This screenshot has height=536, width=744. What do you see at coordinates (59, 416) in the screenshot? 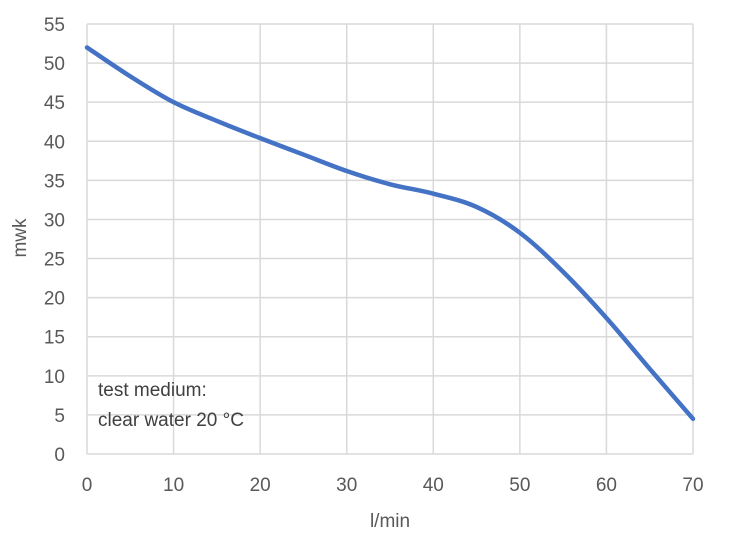
I see `y-tick-label: 5` at bounding box center [59, 416].